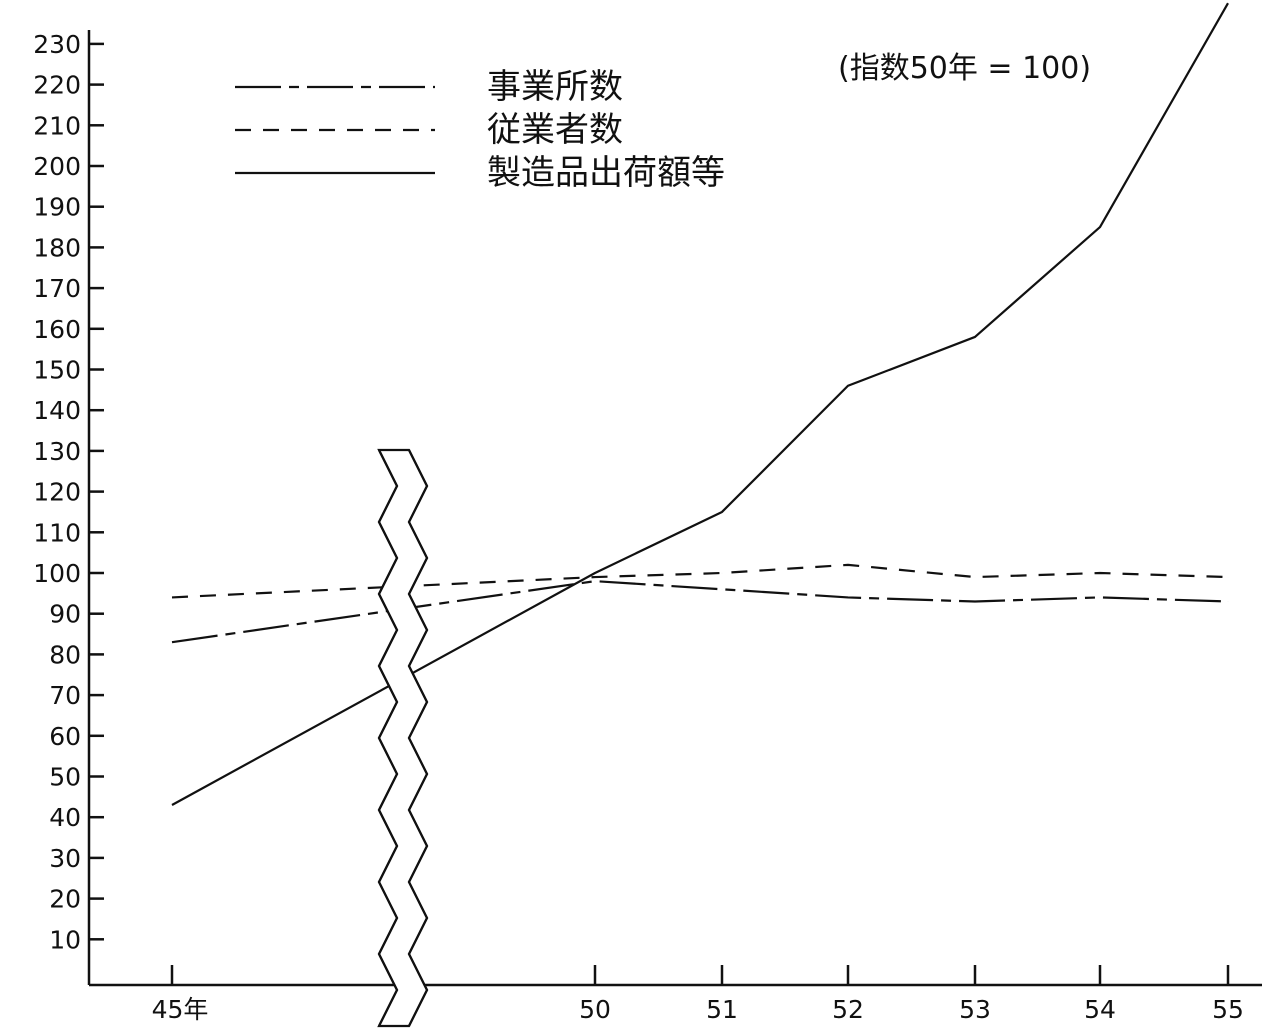 The height and width of the screenshot is (1029, 1270). What do you see at coordinates (57, 85) in the screenshot?
I see `y-tick-label: 220` at bounding box center [57, 85].